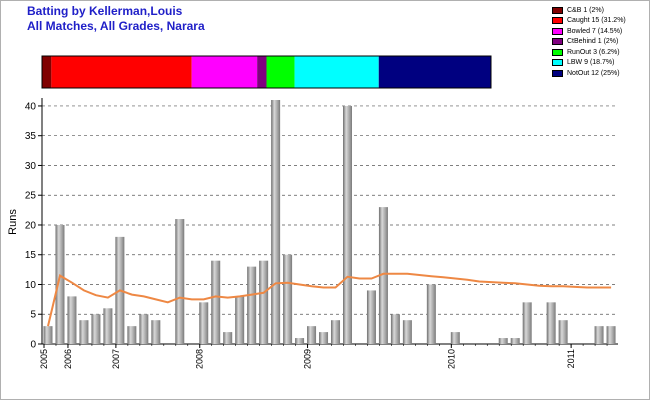 This screenshot has width=650, height=400. Describe the element at coordinates (13, 222) in the screenshot. I see `y-axis-label: Runs` at that location.